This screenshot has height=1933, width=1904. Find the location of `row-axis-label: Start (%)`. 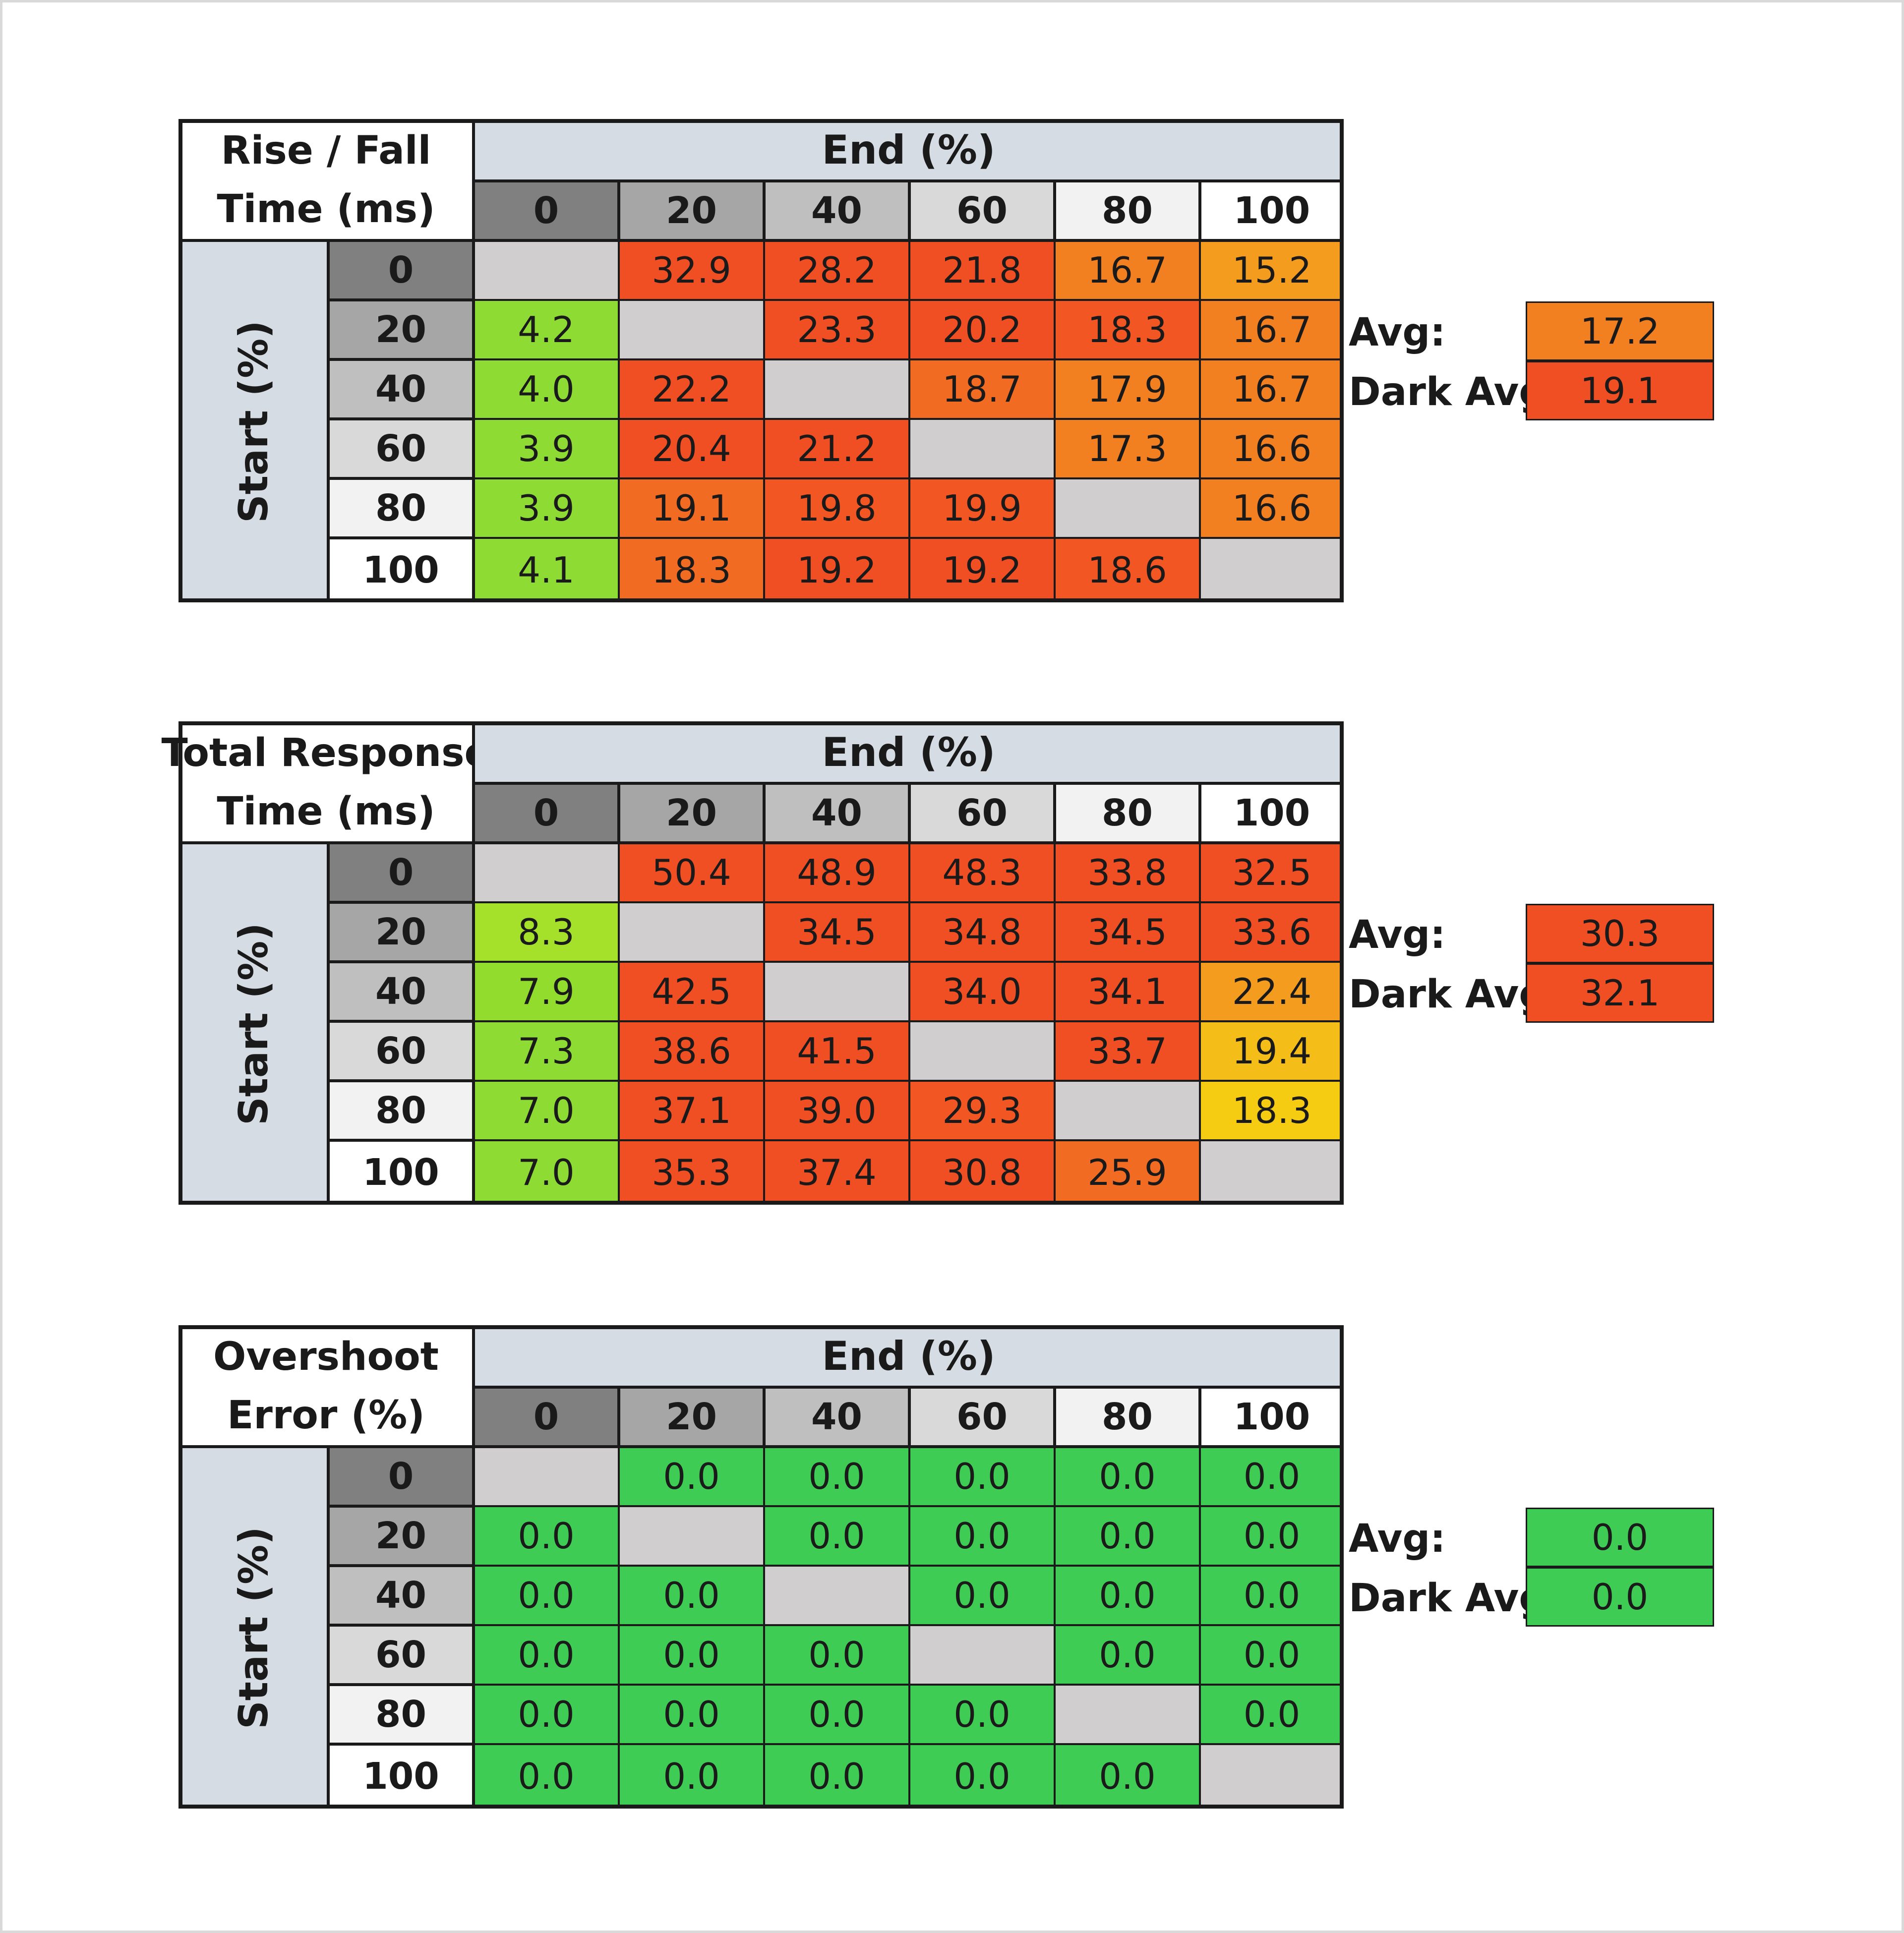

row-axis-label: Start (%) is located at coordinates (253, 1628).